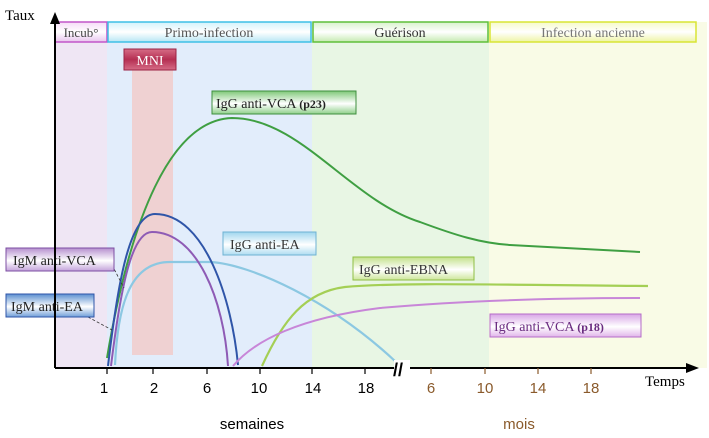  I want to click on phase-header-infection-ancienne: Infection ancienne, so click(593, 32).